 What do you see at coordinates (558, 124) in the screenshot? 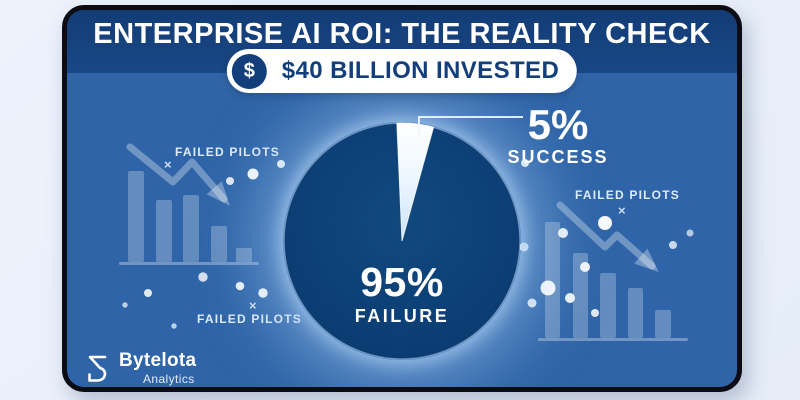
I see `success-percent: 5%` at bounding box center [558, 124].